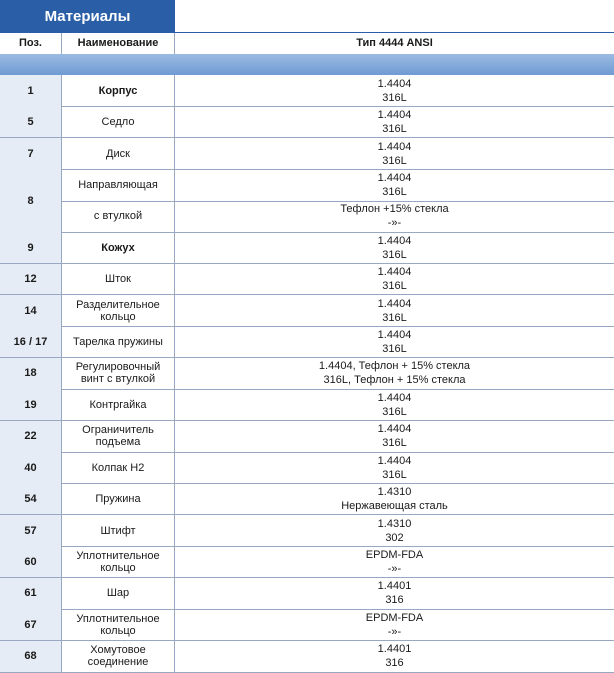 The image size is (614, 673). I want to click on header-top-line, so click(307, 32).